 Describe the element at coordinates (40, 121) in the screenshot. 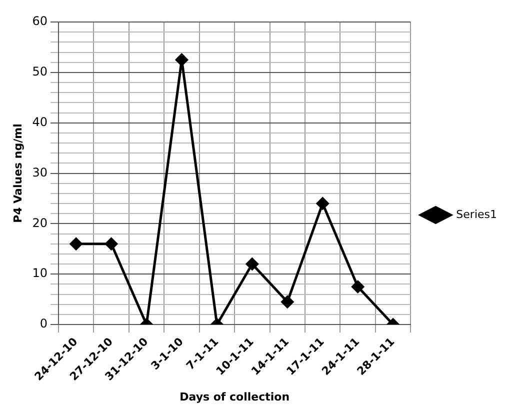

I see `y-tick-label: 40` at that location.